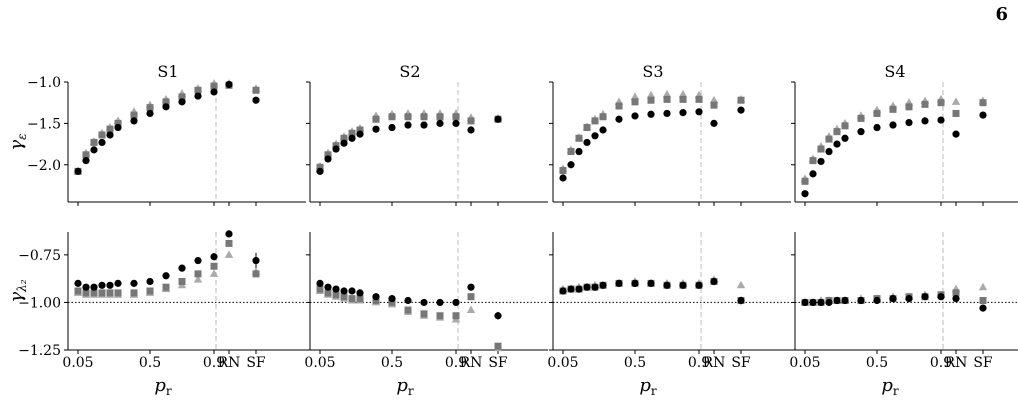  Describe the element at coordinates (44, 166) in the screenshot. I see `y-tick-label: −2.0` at that location.